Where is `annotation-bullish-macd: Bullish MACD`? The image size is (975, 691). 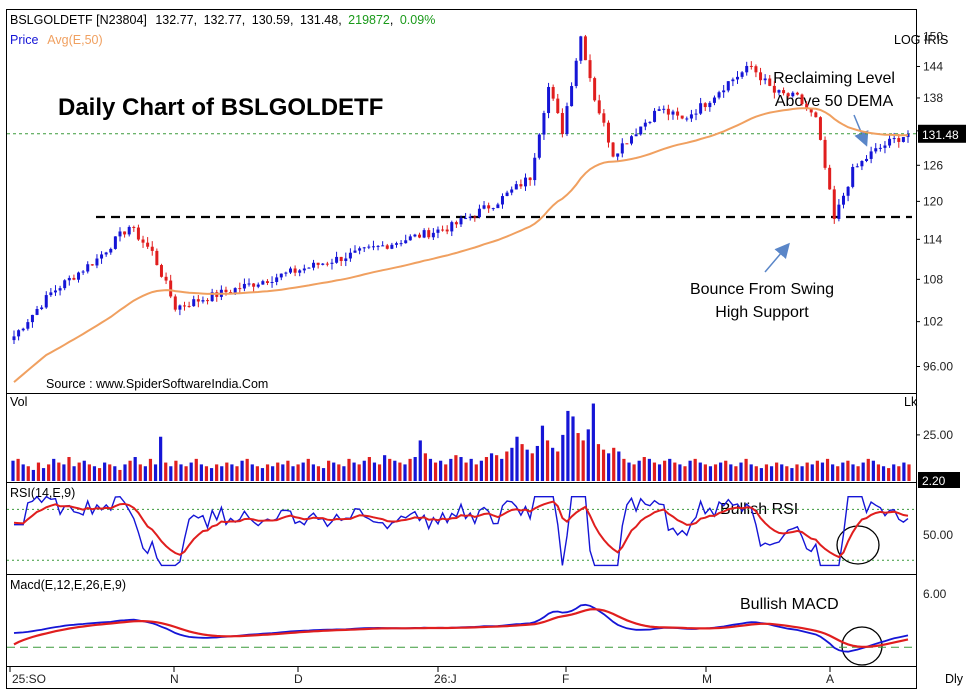
annotation-bullish-macd: Bullish MACD is located at coordinates (789, 604).